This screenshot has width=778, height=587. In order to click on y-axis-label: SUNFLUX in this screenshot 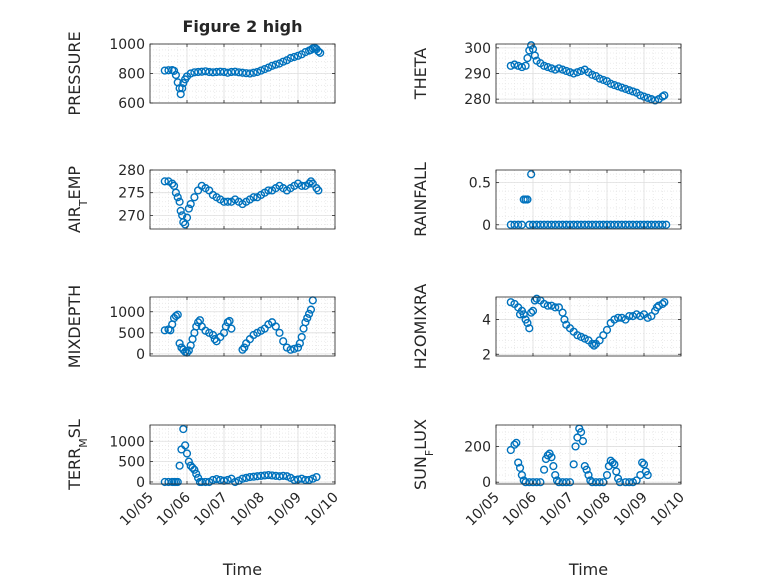, I will do `click(423, 454)`.